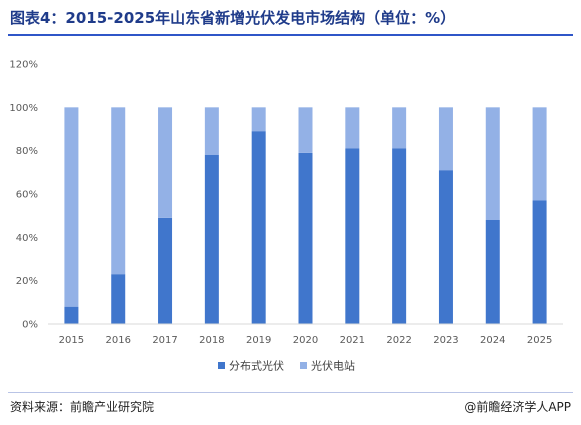 The height and width of the screenshot is (425, 581). Describe the element at coordinates (290, 392) in the screenshot. I see `footer-divider` at that location.